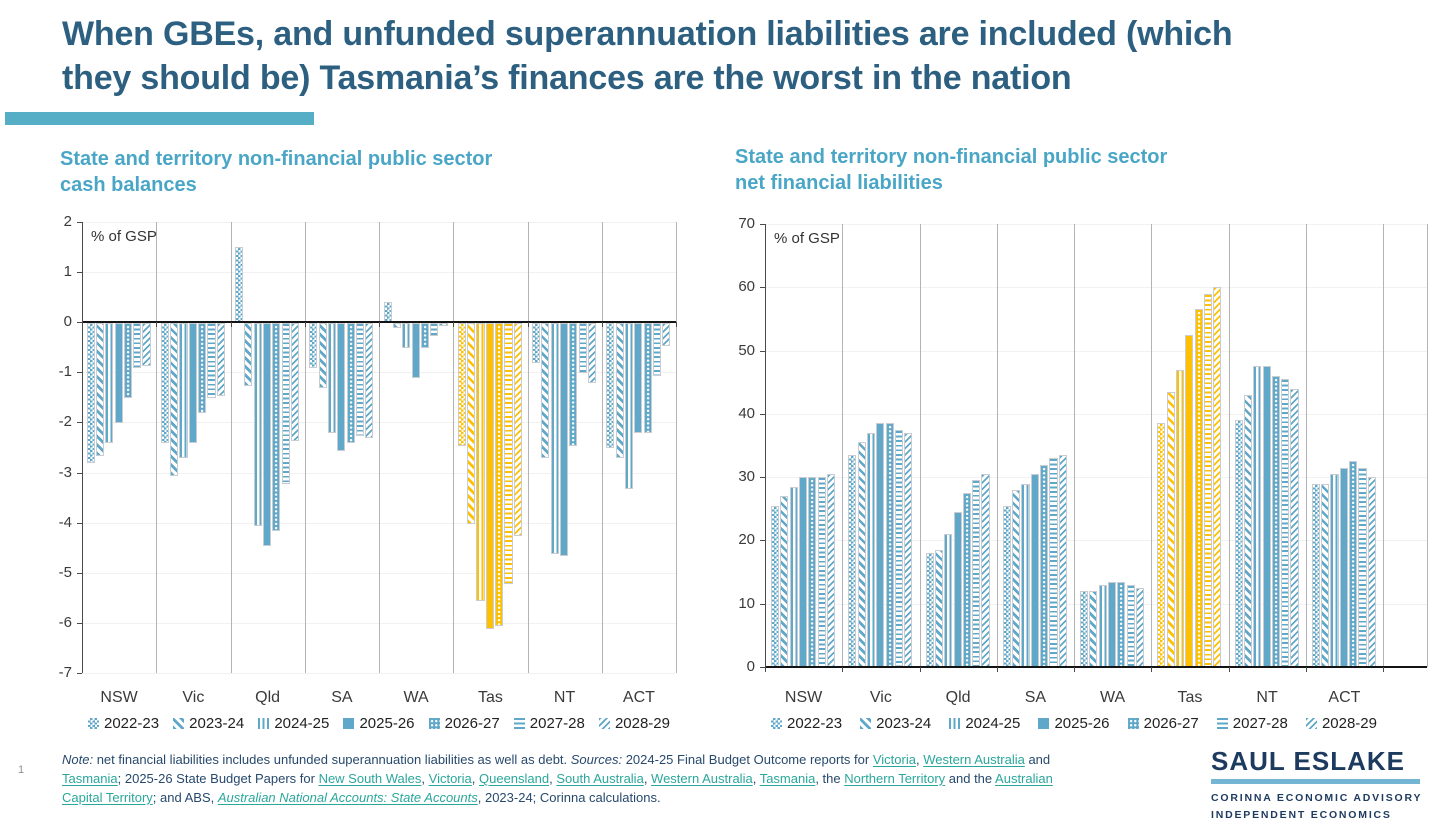 The height and width of the screenshot is (824, 1451). I want to click on source-link-capital-territory: Capital Territory, so click(107, 797).